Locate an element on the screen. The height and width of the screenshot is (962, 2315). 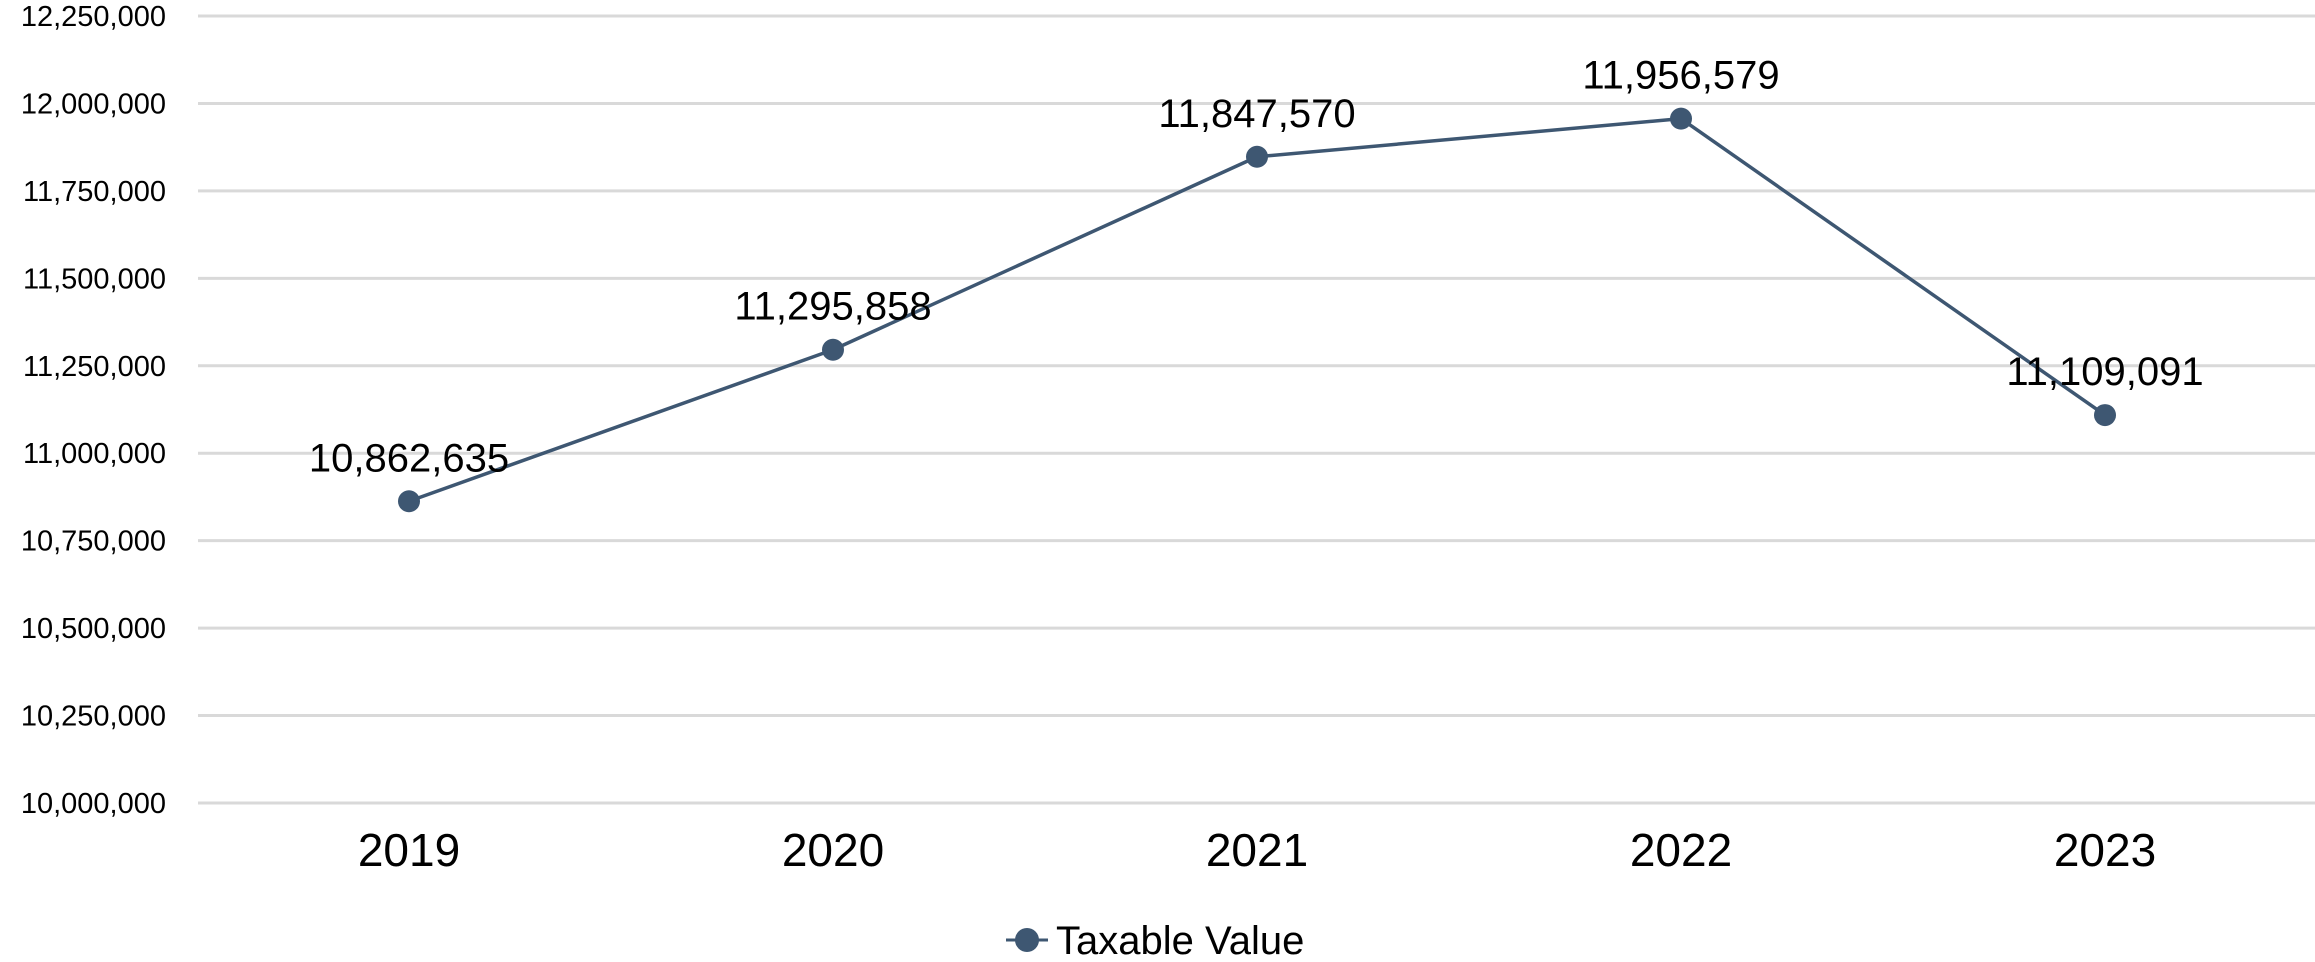
y-tick-label: 12,250,000 is located at coordinates (93, 17).